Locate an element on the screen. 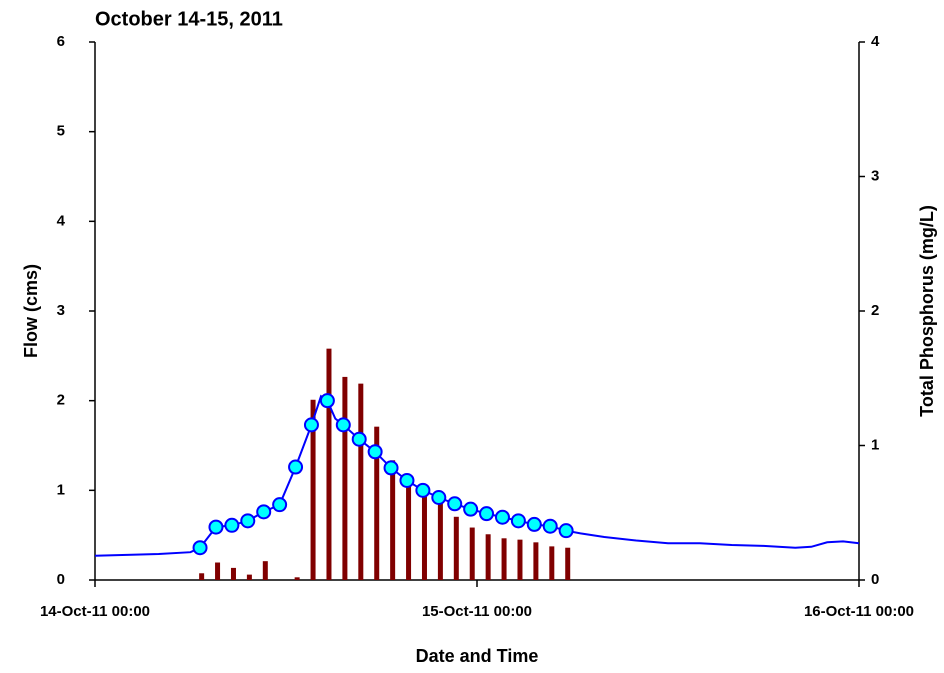 Image resolution: width=944 pixels, height=673 pixels. y2-axis-label: Total Phosphorus (mg/L) is located at coordinates (927, 311).